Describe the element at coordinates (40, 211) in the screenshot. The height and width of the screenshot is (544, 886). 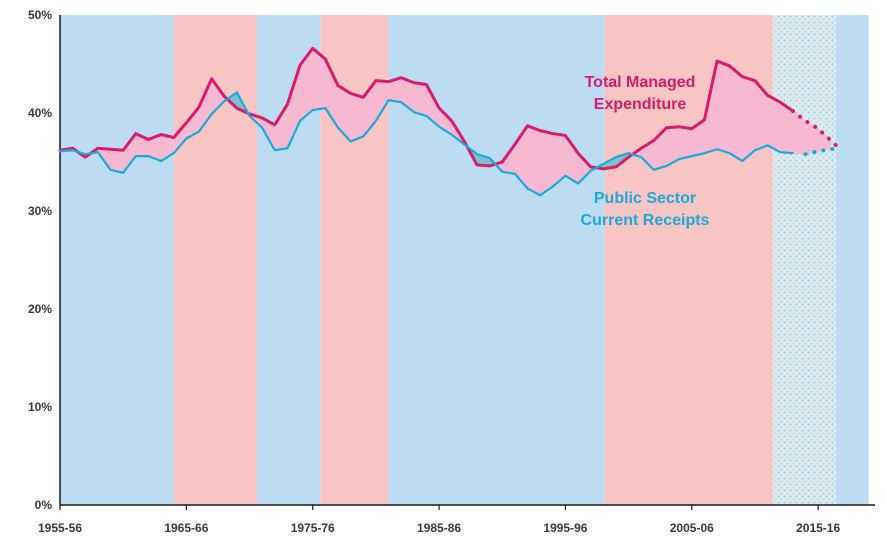
I see `y-tick-label: 30%` at that location.